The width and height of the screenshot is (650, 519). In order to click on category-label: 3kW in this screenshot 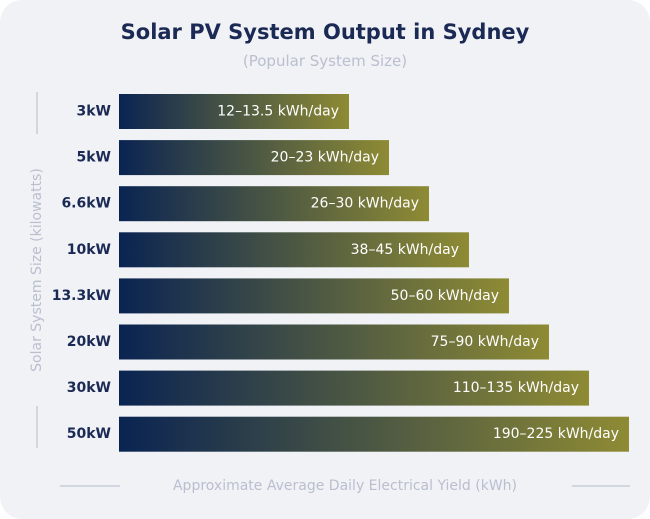, I will do `click(94, 112)`.